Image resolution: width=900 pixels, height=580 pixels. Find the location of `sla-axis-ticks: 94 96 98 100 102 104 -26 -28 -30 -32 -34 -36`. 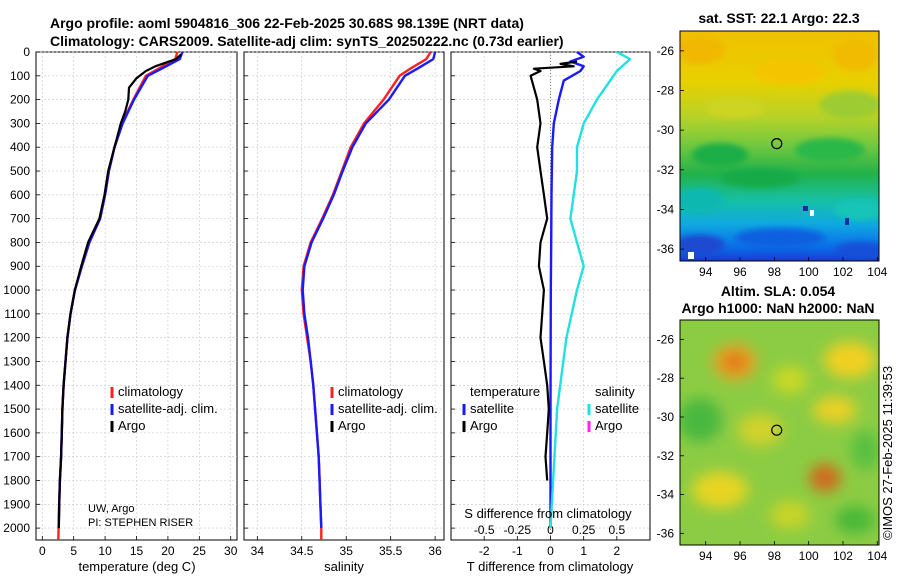

sla-axis-ticks: 94 96 98 100 102 104 -26 -28 -30 -32 -34 -36 is located at coordinates (772, 447).